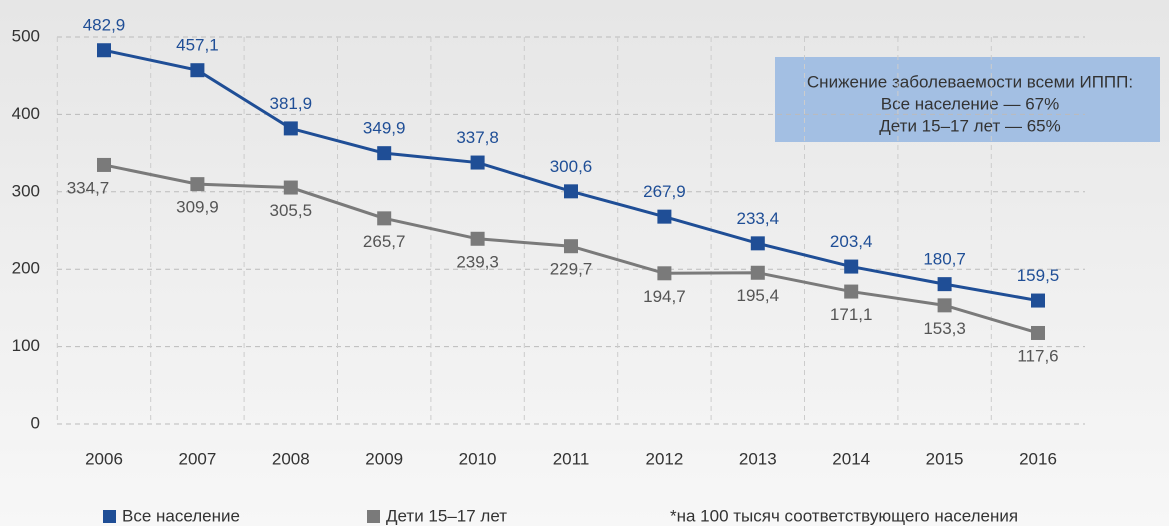 The height and width of the screenshot is (526, 1169). Describe the element at coordinates (944, 328) in the screenshot. I see `data-label: 153,3` at that location.